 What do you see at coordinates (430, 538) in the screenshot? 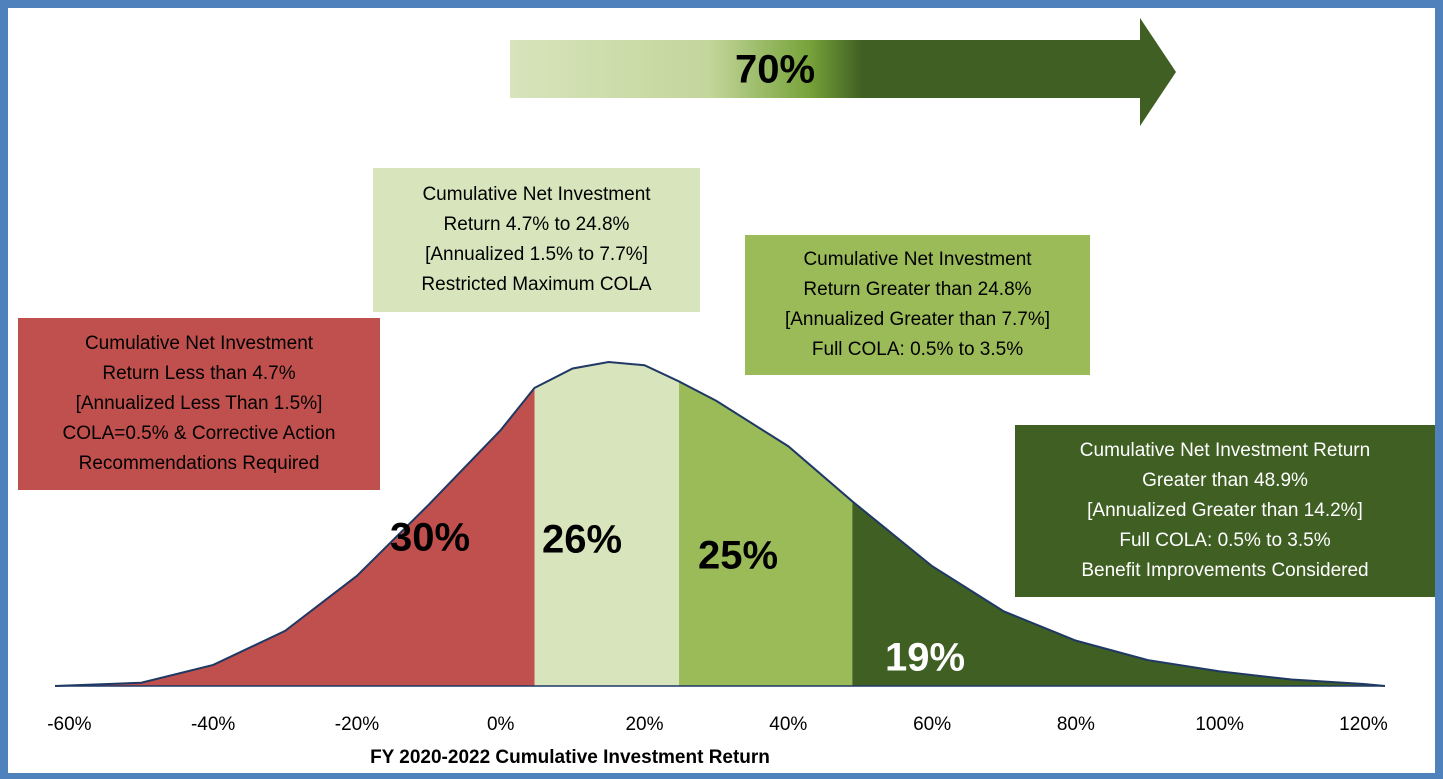
I see `share-label: 30%` at bounding box center [430, 538].